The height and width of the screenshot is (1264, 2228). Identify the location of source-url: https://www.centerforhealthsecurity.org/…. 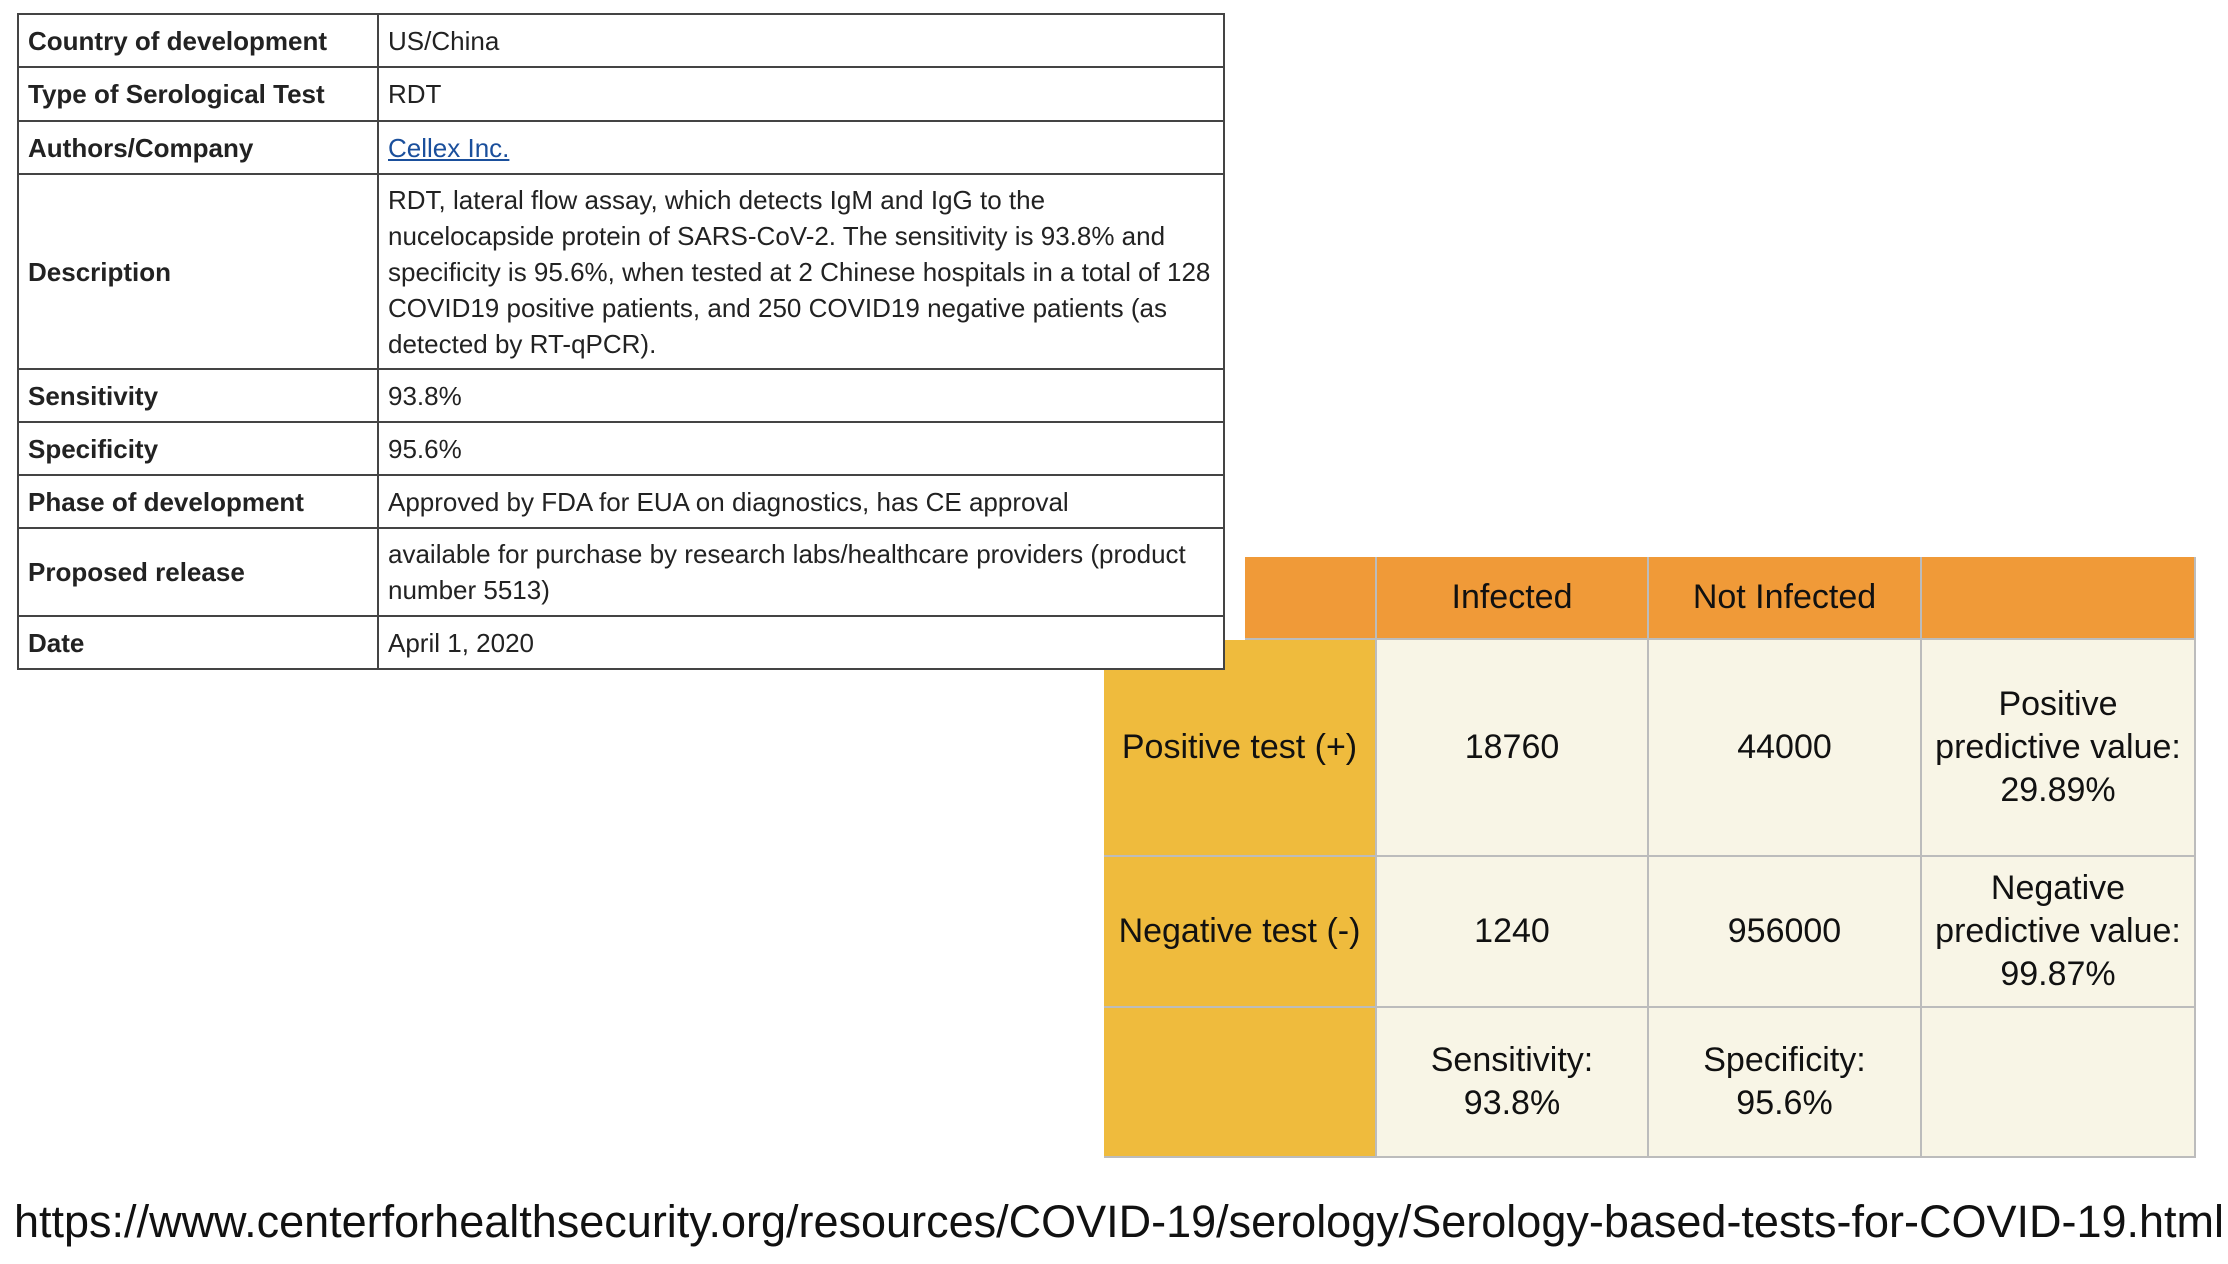
(1119, 1221).